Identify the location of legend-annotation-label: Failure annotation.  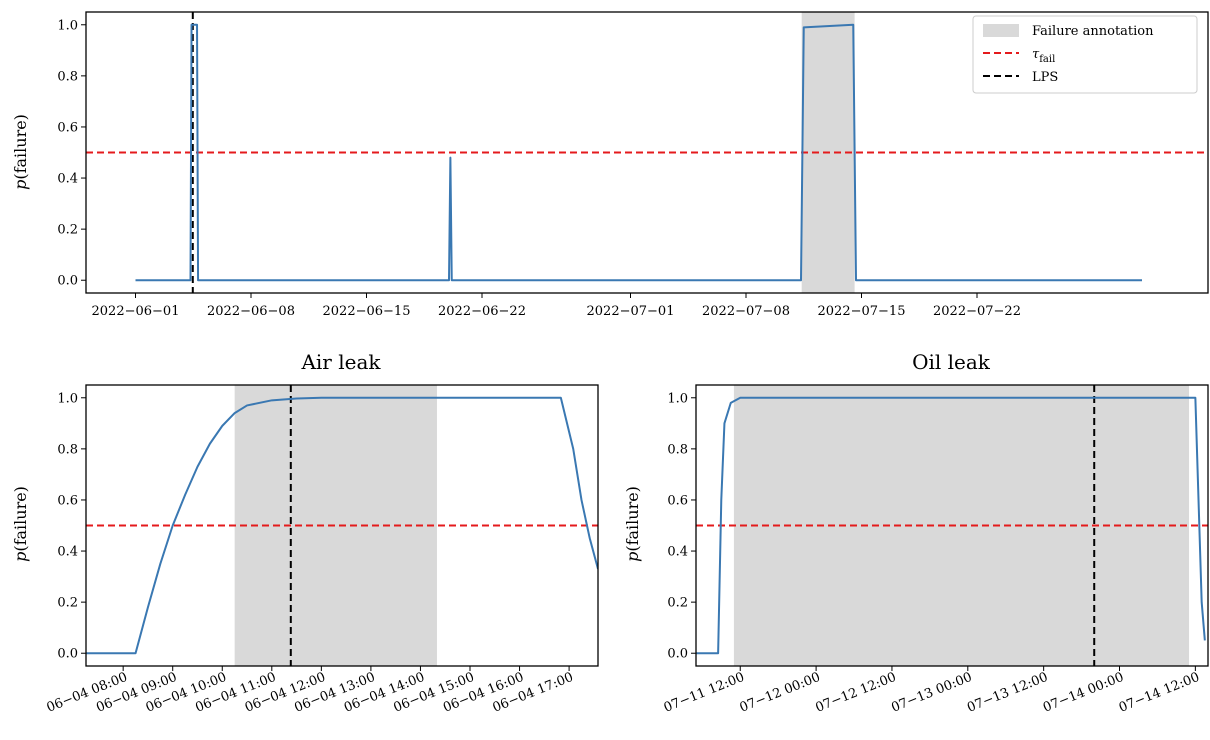
(1093, 31).